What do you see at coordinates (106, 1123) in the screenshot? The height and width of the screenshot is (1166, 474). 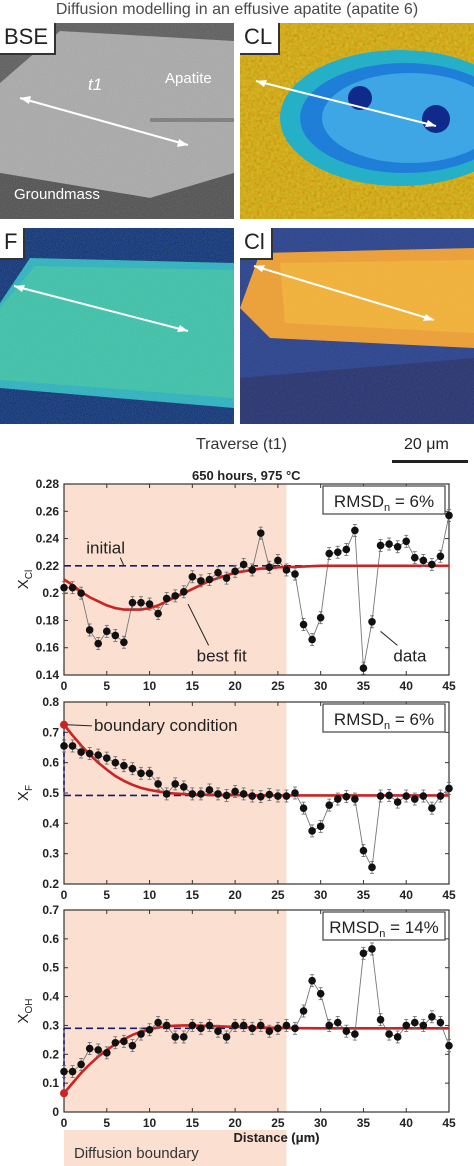 I see `x-tick-label: 5` at bounding box center [106, 1123].